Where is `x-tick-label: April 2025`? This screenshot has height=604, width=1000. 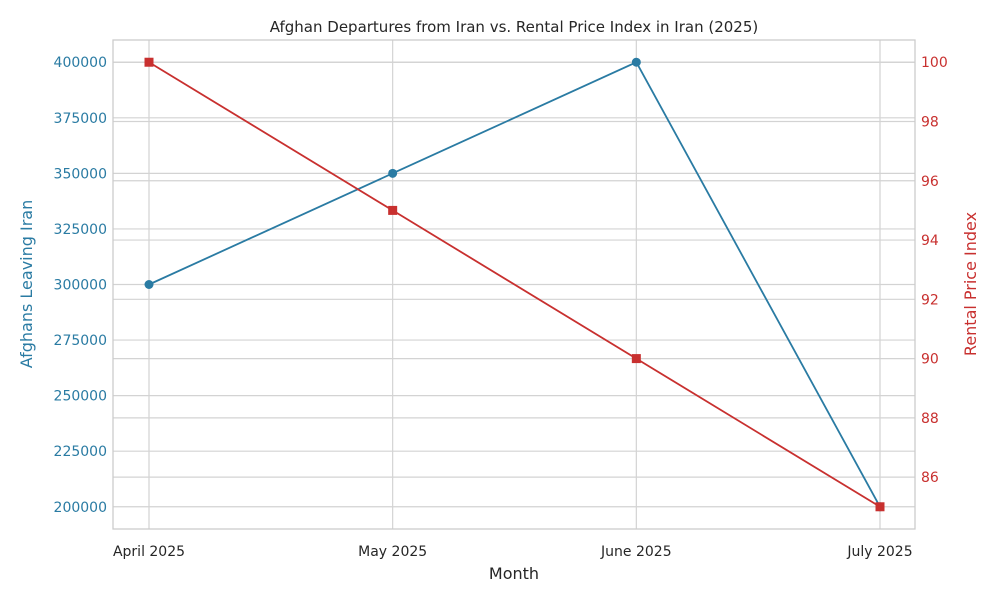 x-tick-label: April 2025 is located at coordinates (149, 552).